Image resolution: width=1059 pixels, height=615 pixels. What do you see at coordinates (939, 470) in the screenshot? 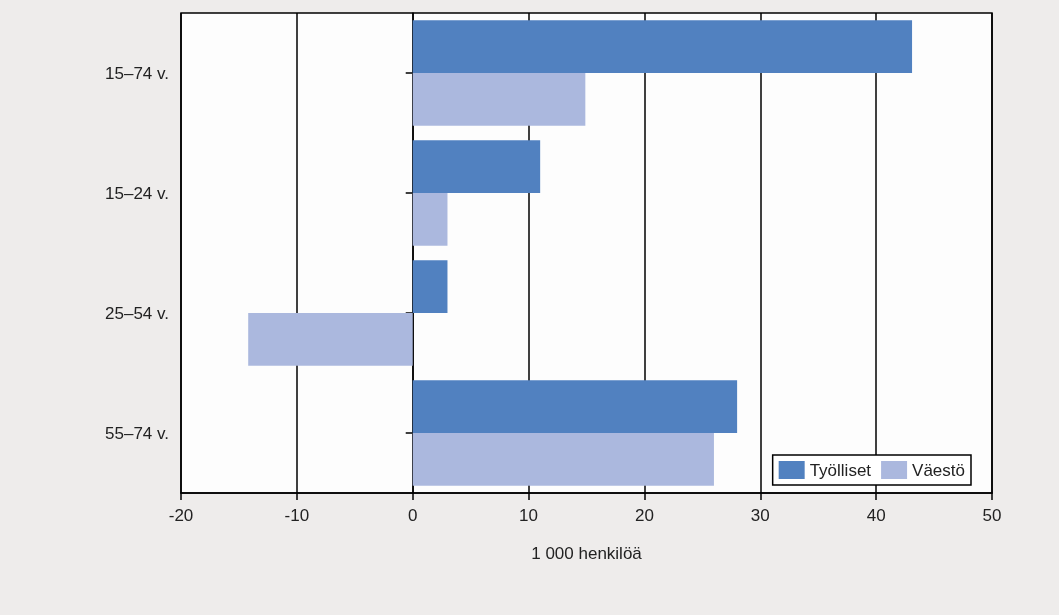
I see `legend-label: Väestö` at bounding box center [939, 470].